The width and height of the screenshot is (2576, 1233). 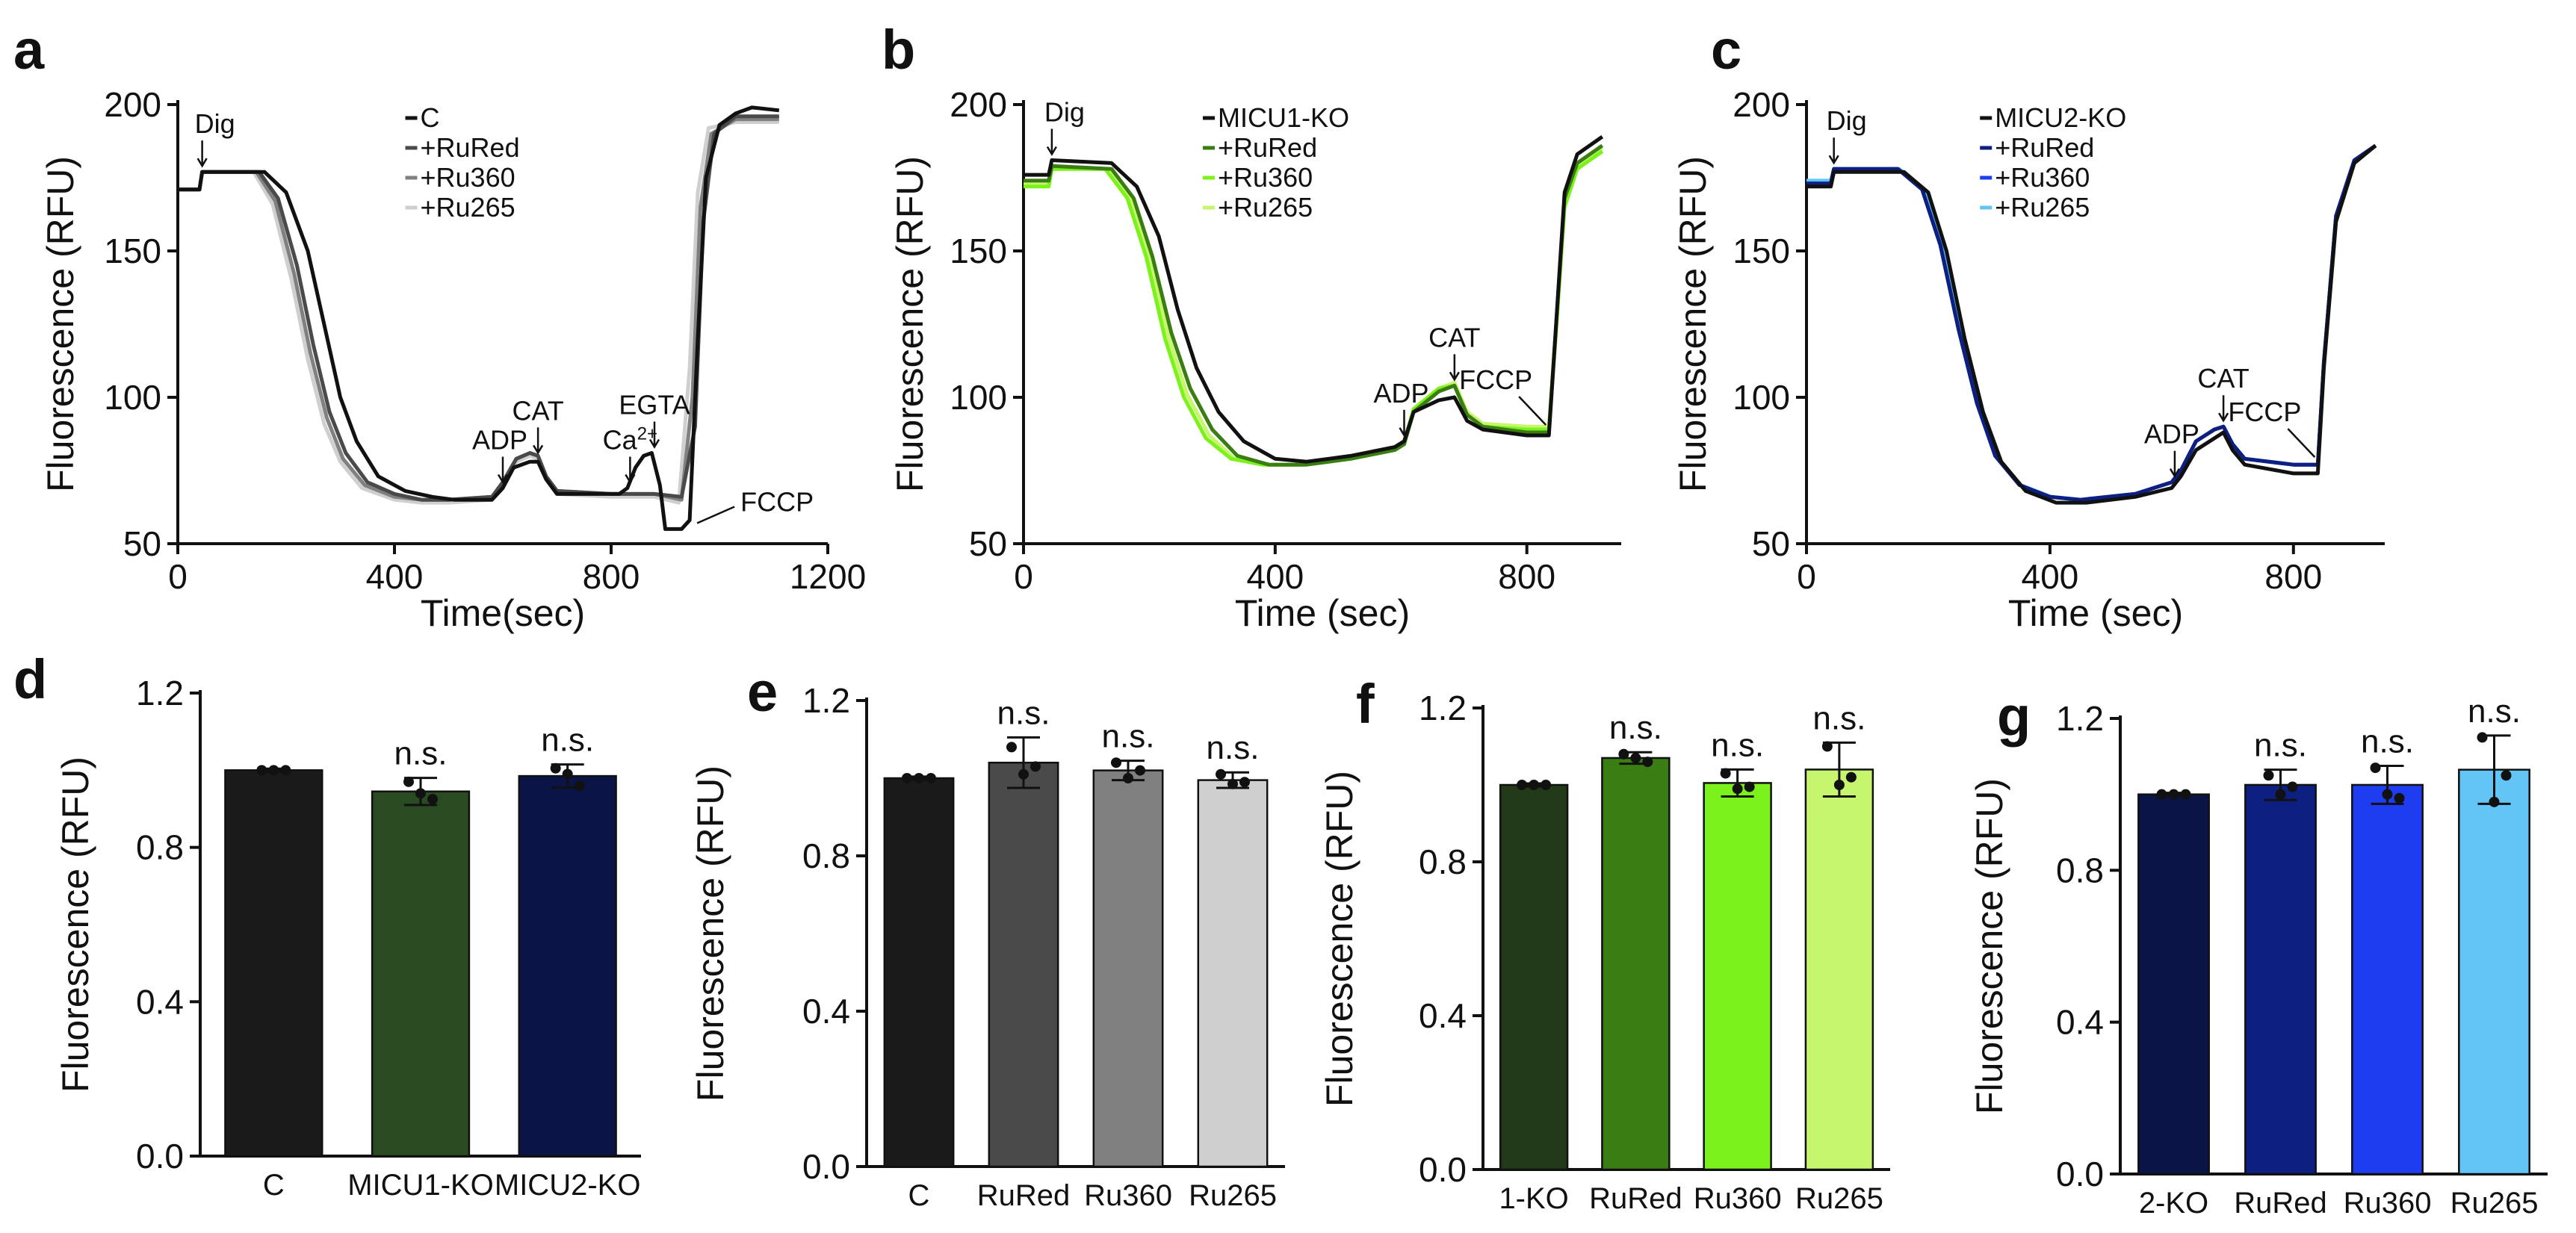 What do you see at coordinates (142, 543) in the screenshot?
I see `y-tick-label: 50` at bounding box center [142, 543].